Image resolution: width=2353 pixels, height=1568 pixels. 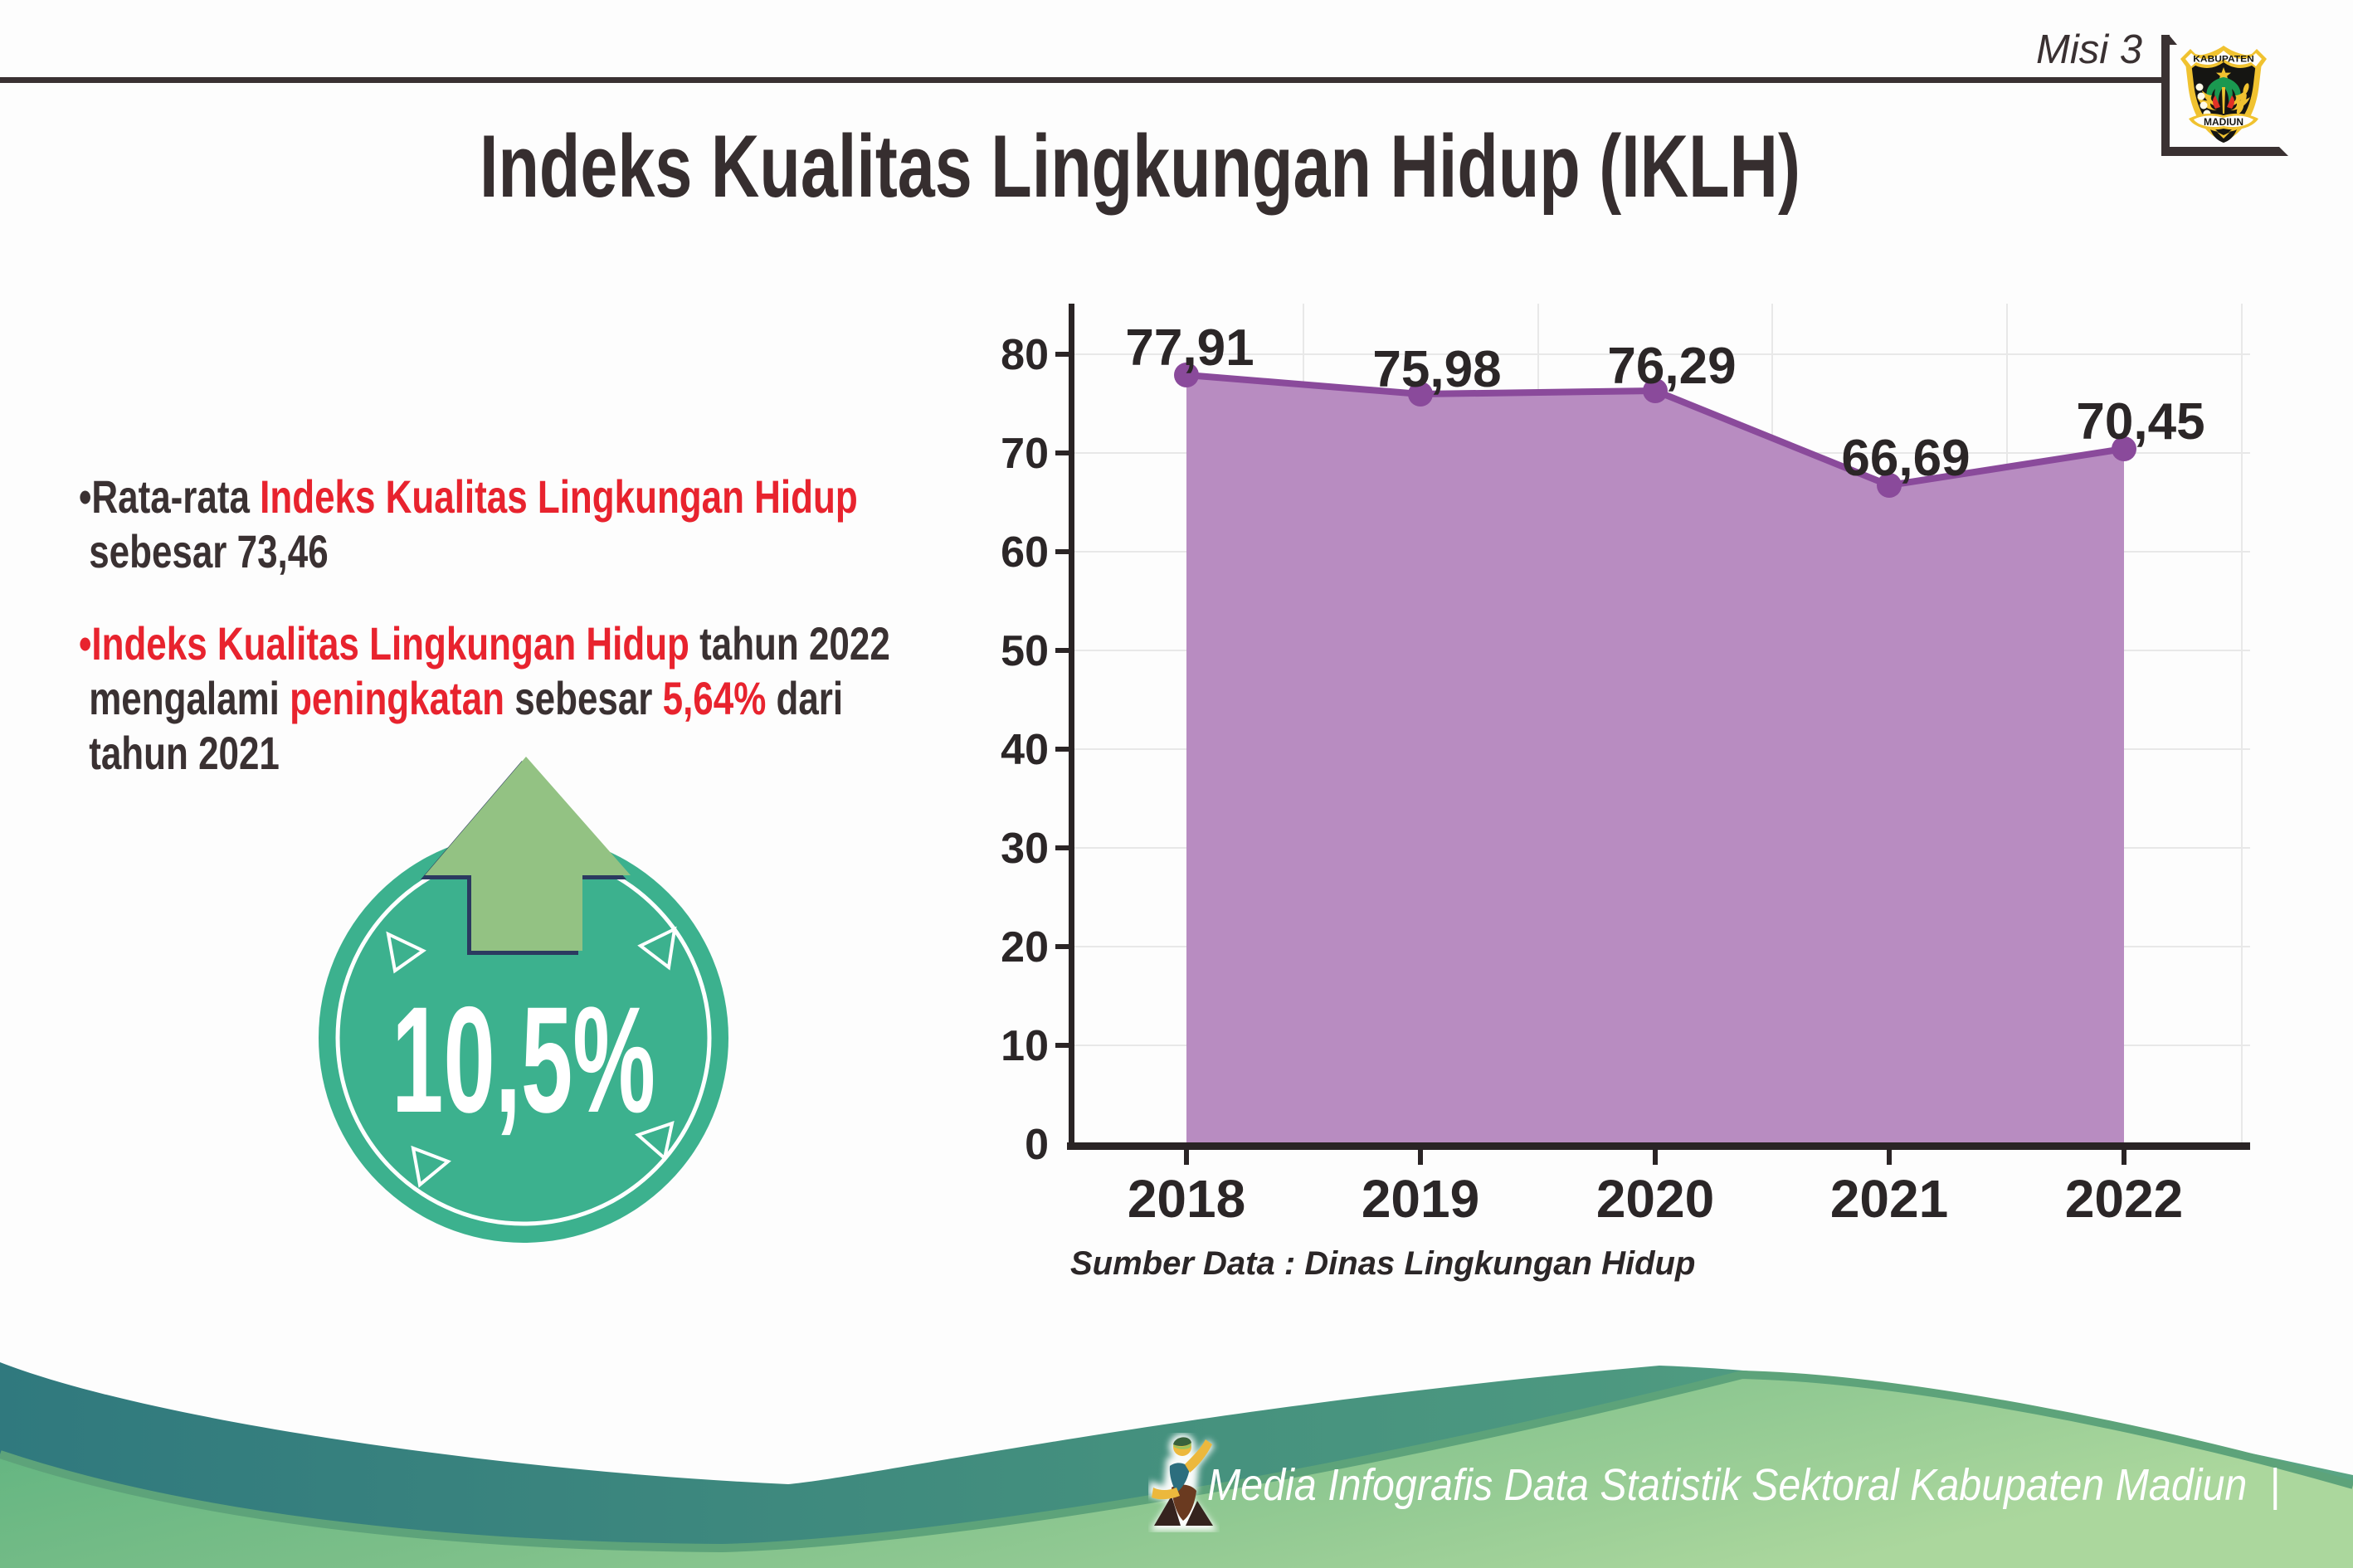 What do you see at coordinates (1436, 369) in the screenshot?
I see `svg-text: 75,98` at bounding box center [1436, 369].